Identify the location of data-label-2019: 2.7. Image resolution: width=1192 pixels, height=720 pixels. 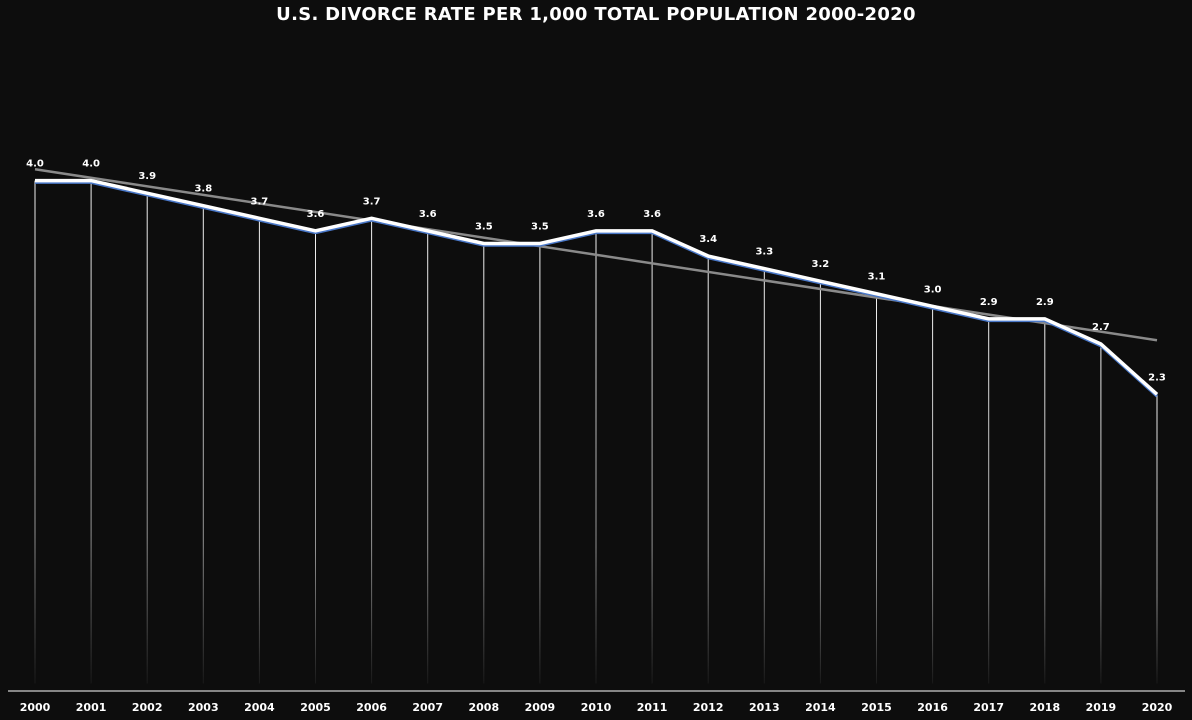
(1101, 327).